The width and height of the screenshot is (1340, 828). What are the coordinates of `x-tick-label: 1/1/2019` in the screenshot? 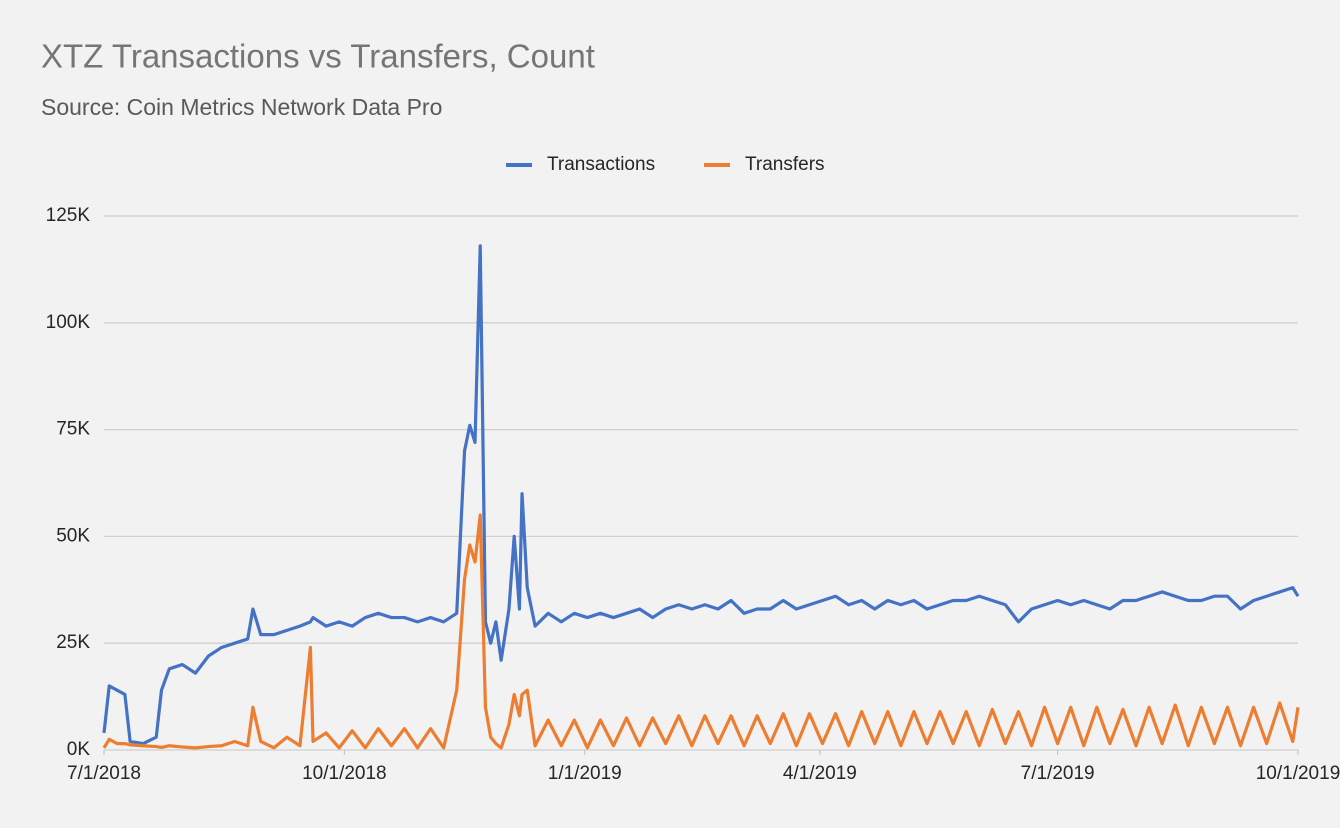 It's located at (585, 773).